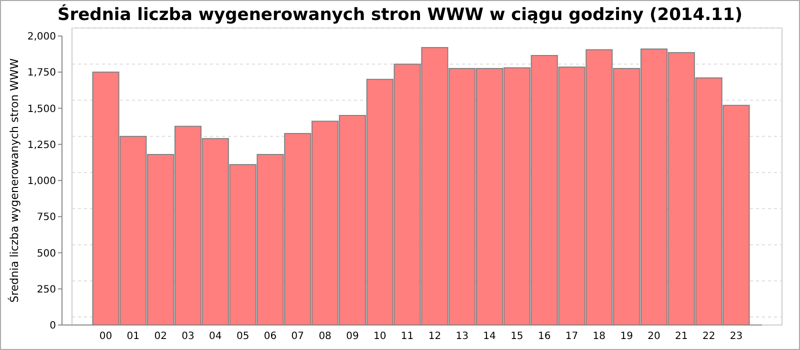 Image resolution: width=800 pixels, height=350 pixels. What do you see at coordinates (626, 336) in the screenshot?
I see `x-tick-label: 19` at bounding box center [626, 336].